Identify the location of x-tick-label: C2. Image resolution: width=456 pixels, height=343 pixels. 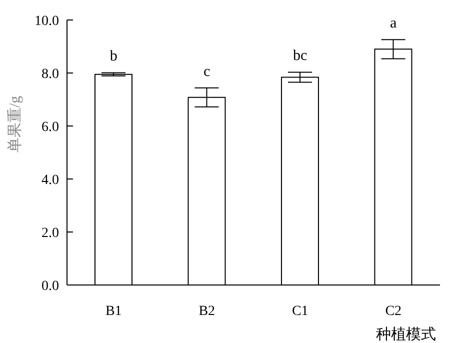
(393, 311).